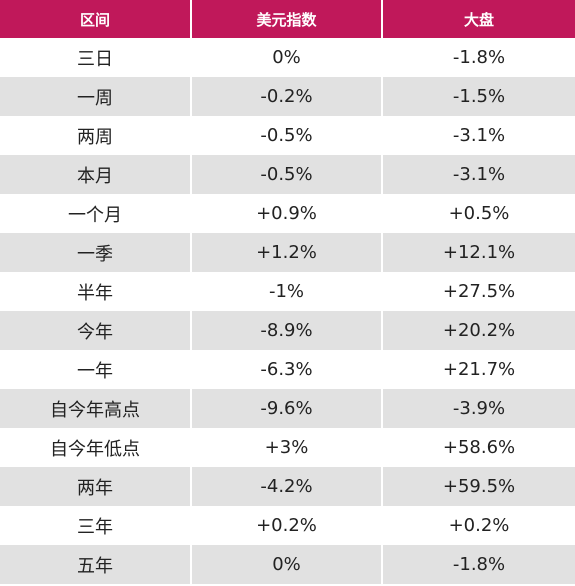 Image resolution: width=575 pixels, height=586 pixels. Describe the element at coordinates (96, 252) in the screenshot. I see `period-cell: 一季` at that location.